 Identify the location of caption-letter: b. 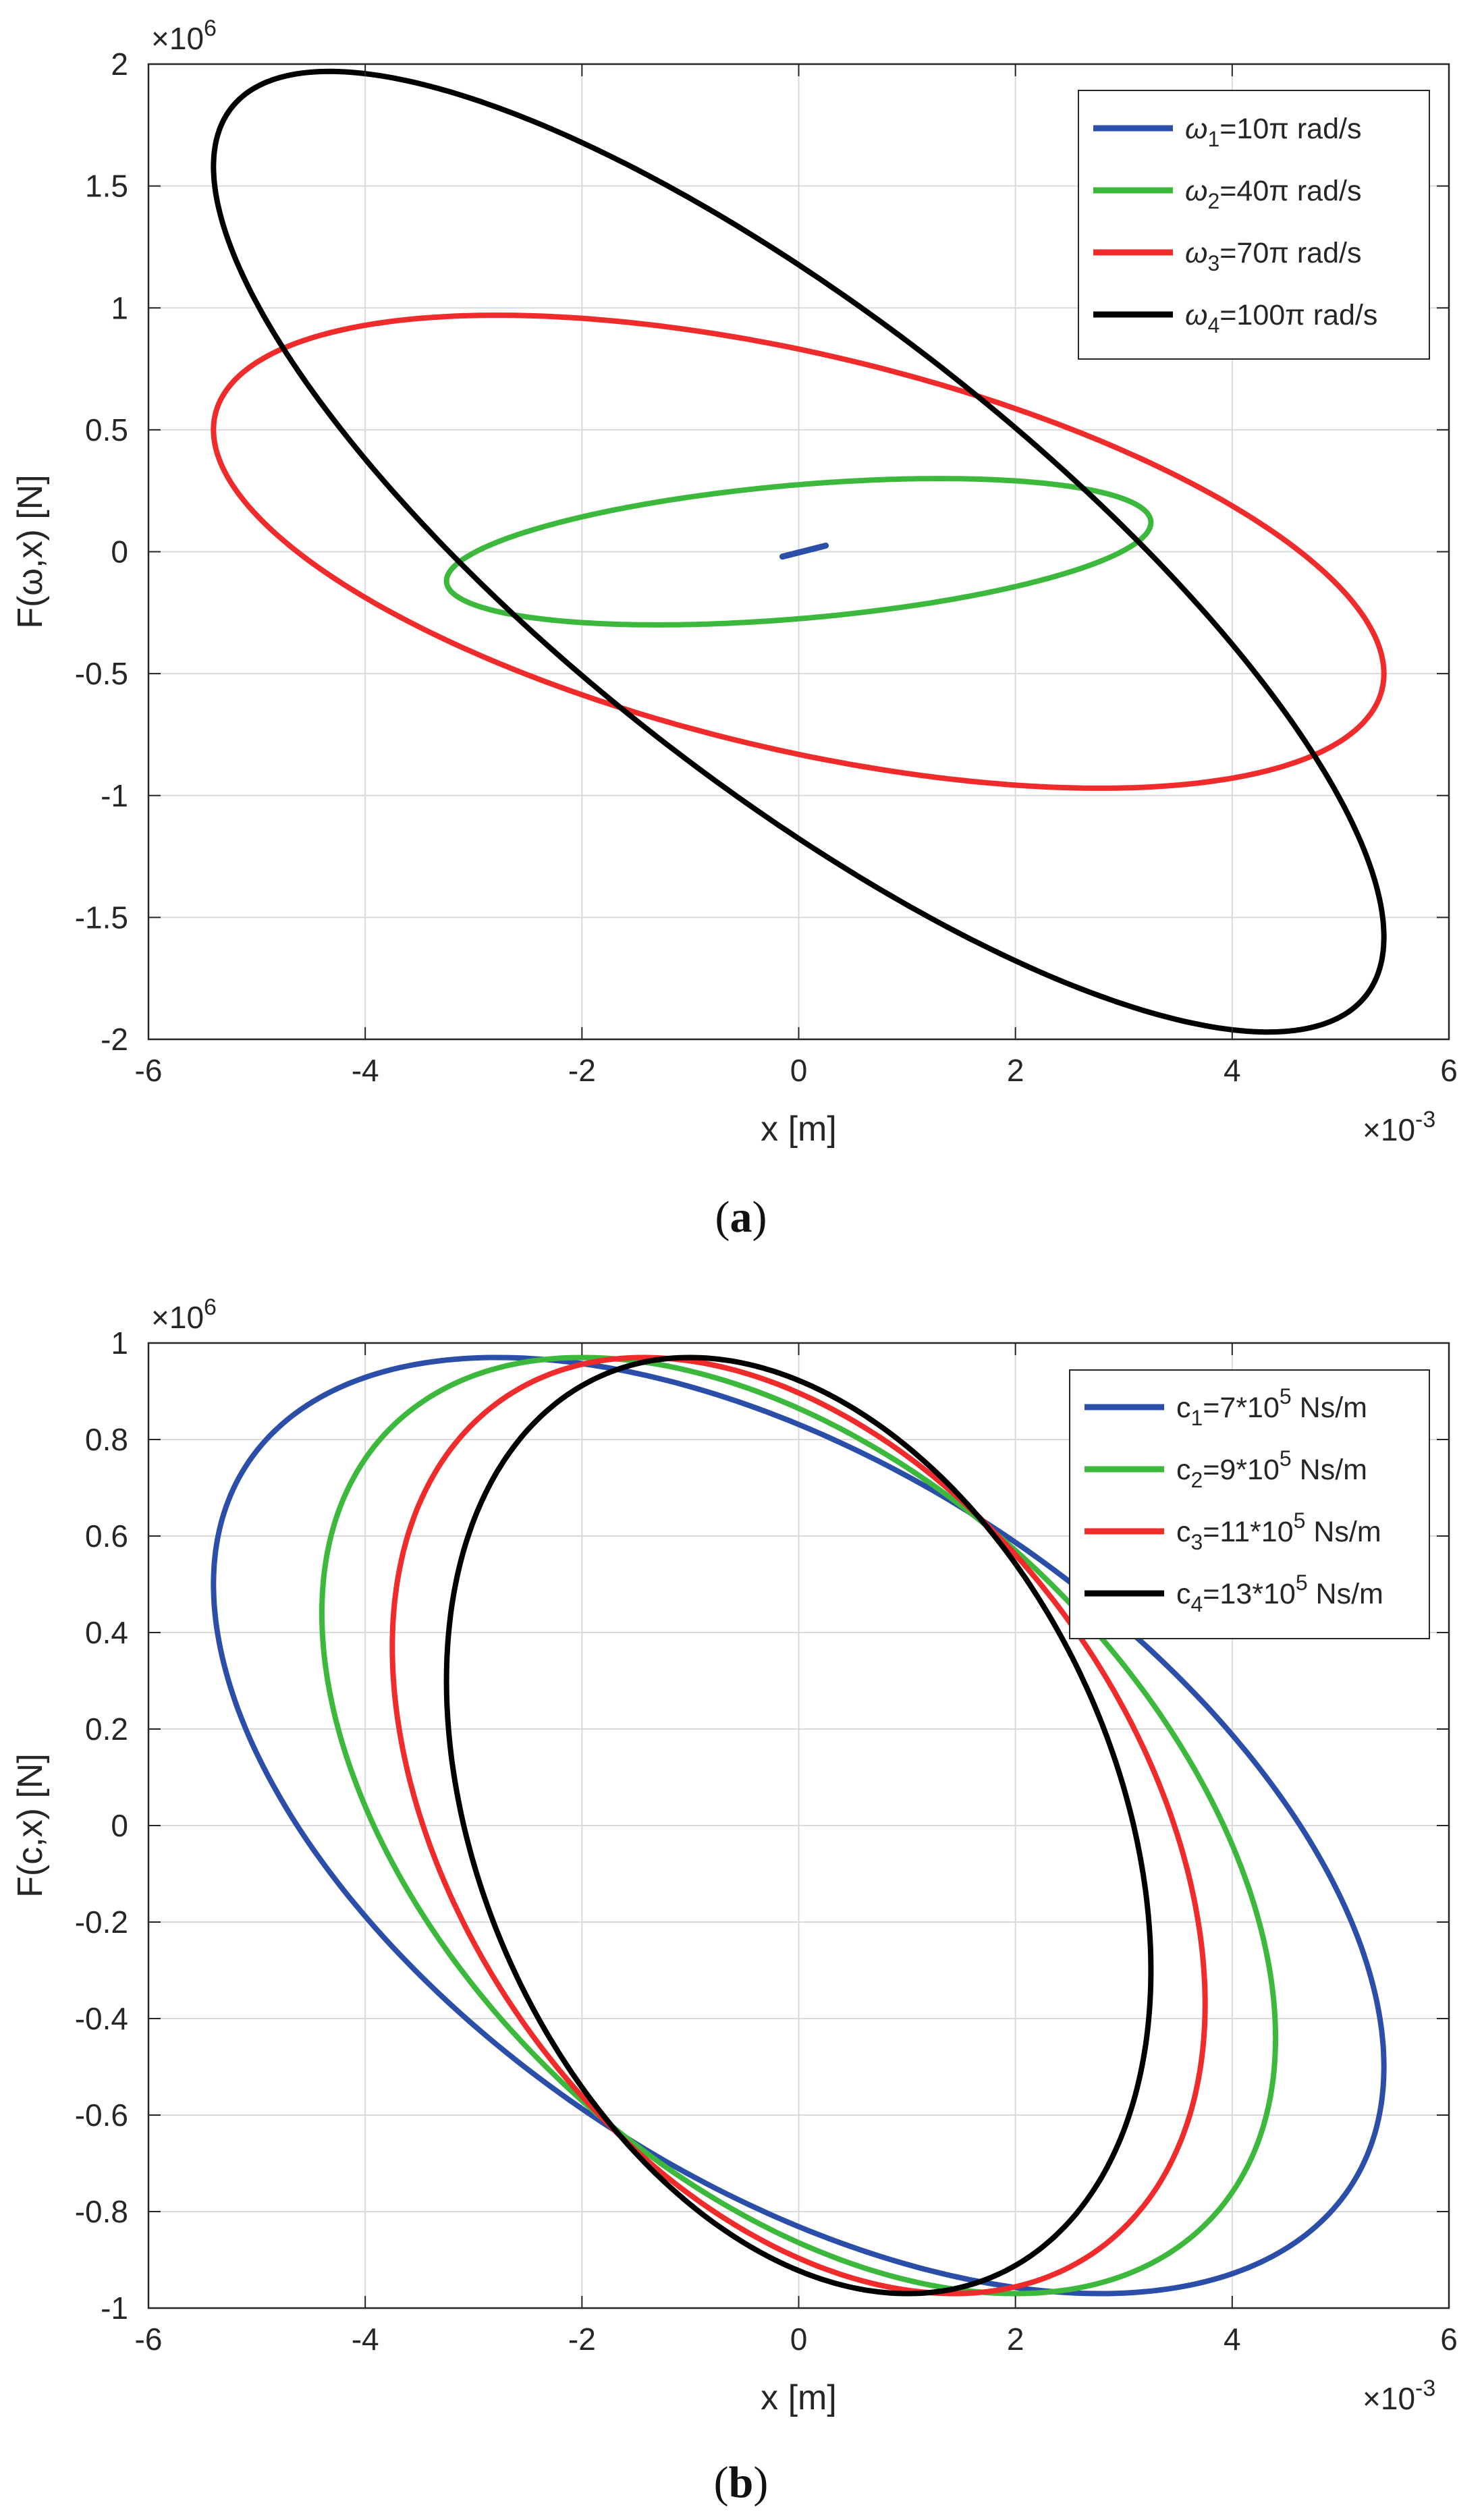
(741, 2482).